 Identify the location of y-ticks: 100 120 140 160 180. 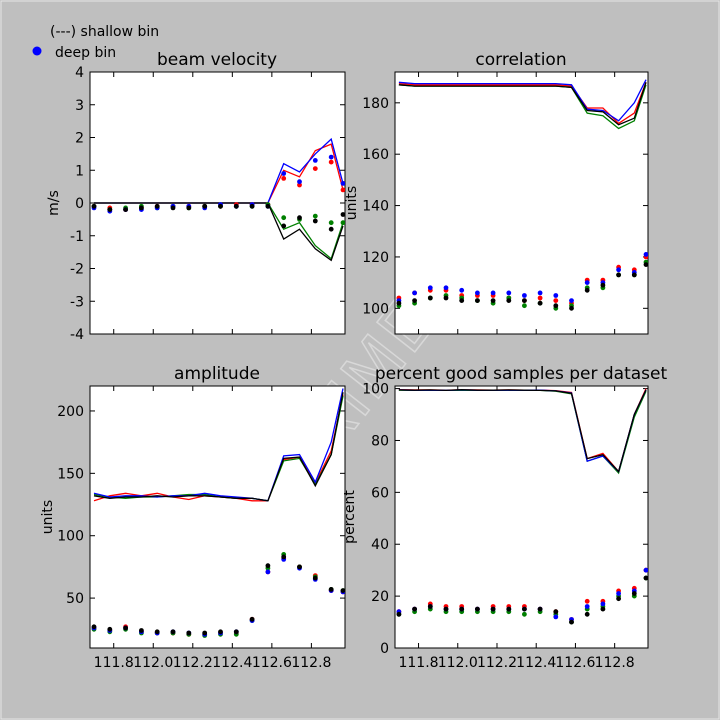
(505, 206).